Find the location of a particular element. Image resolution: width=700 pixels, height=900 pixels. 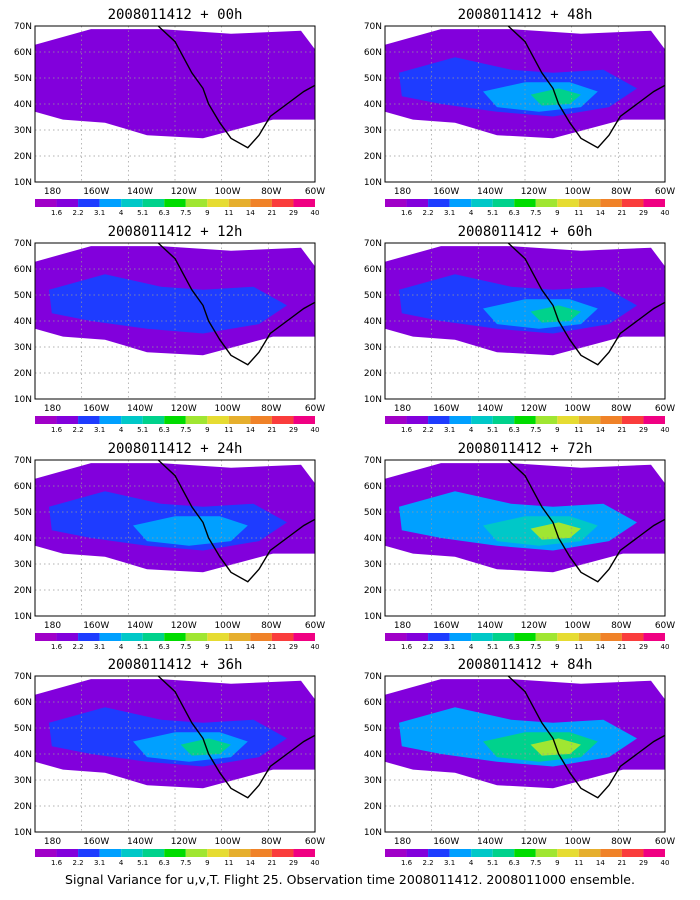

map-frame is located at coordinates (525, 754).